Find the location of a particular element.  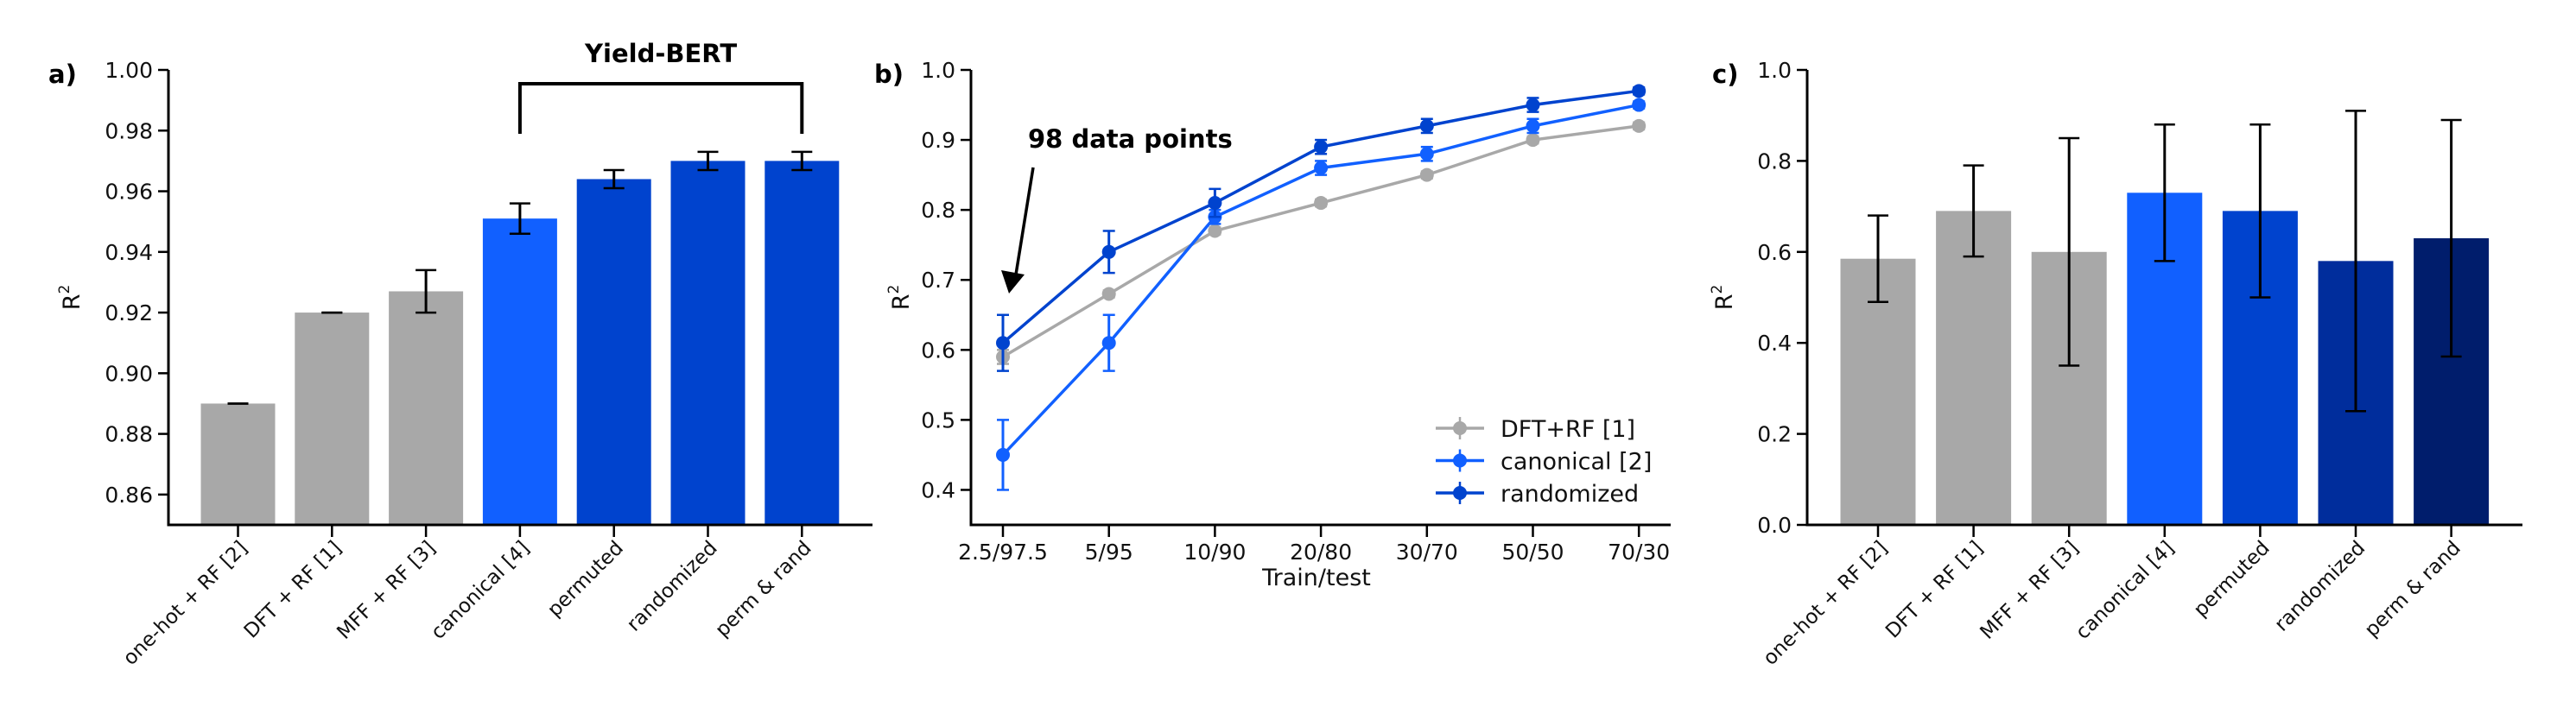

x-tick-label: 30/70 is located at coordinates (1427, 552).